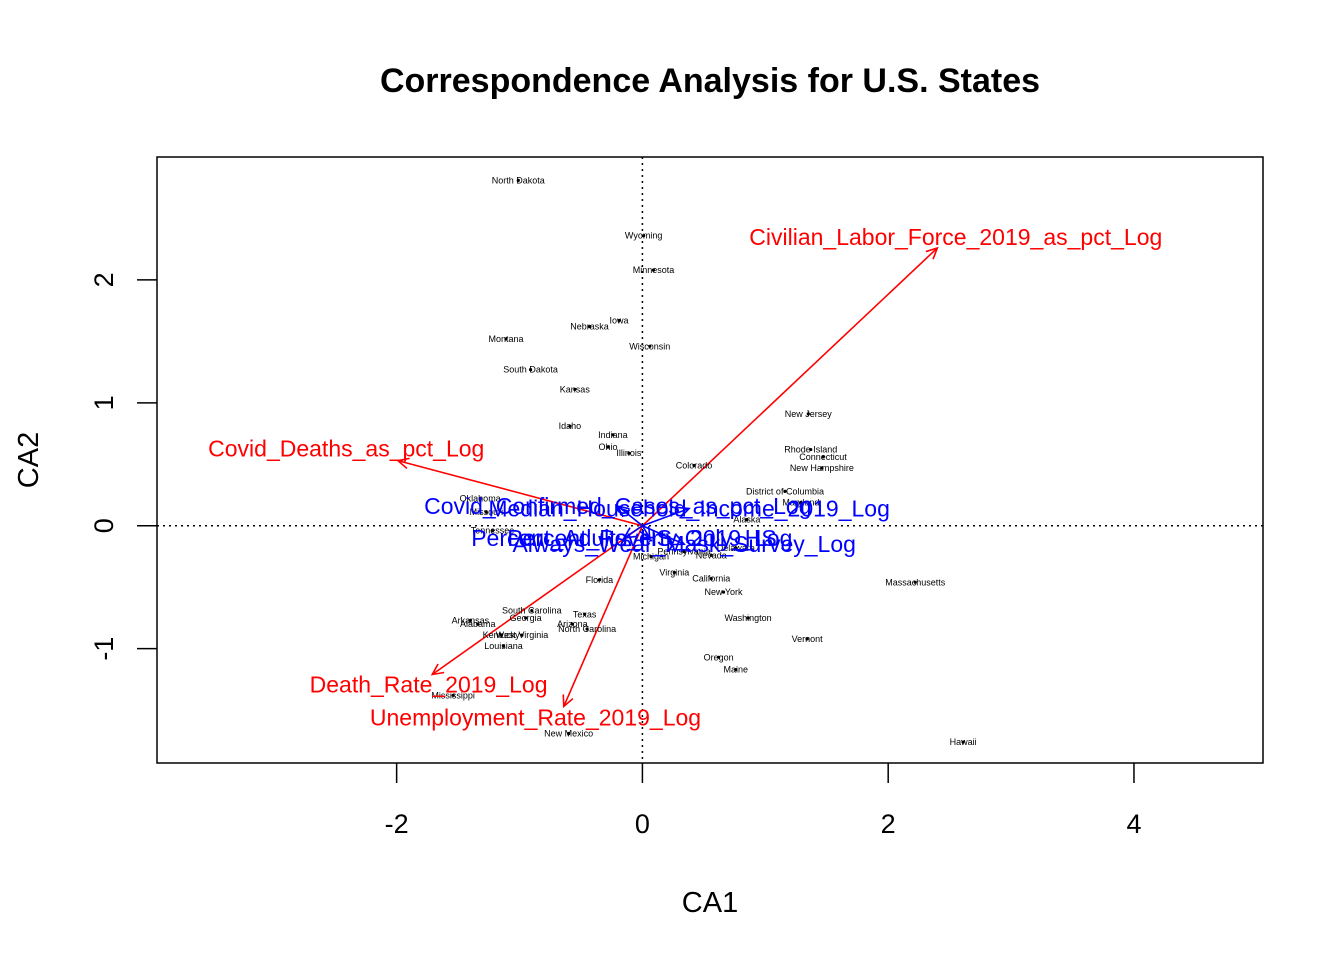 Image resolution: width=1344 pixels, height=960 pixels. I want to click on variable-label: Percent_Adults_HS_Only_HS, so click(624, 538).